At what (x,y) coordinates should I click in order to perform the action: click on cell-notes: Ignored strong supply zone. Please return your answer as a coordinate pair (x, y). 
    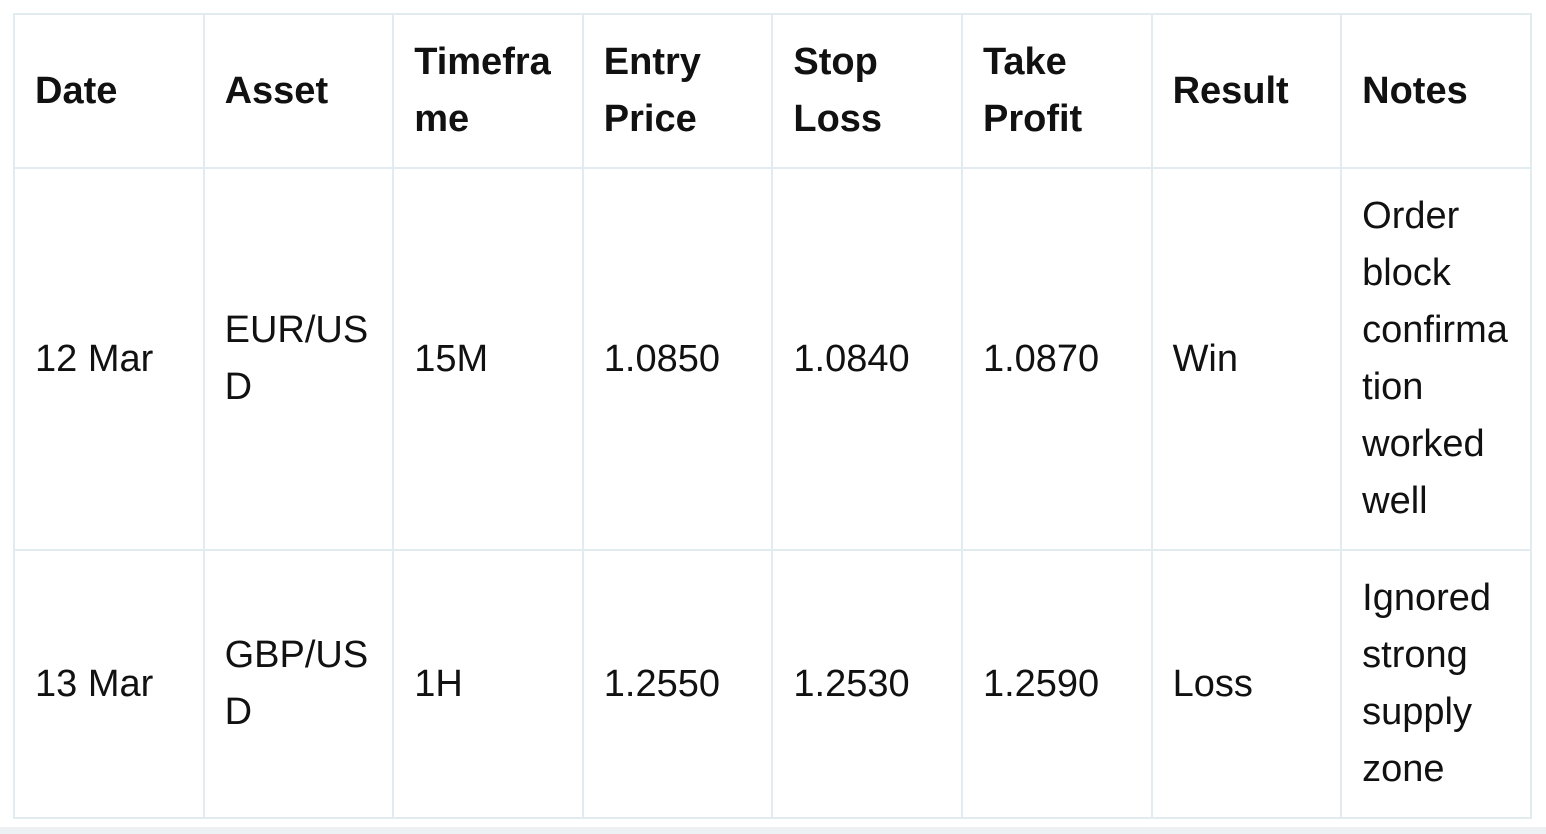
    Looking at the image, I should click on (1436, 684).